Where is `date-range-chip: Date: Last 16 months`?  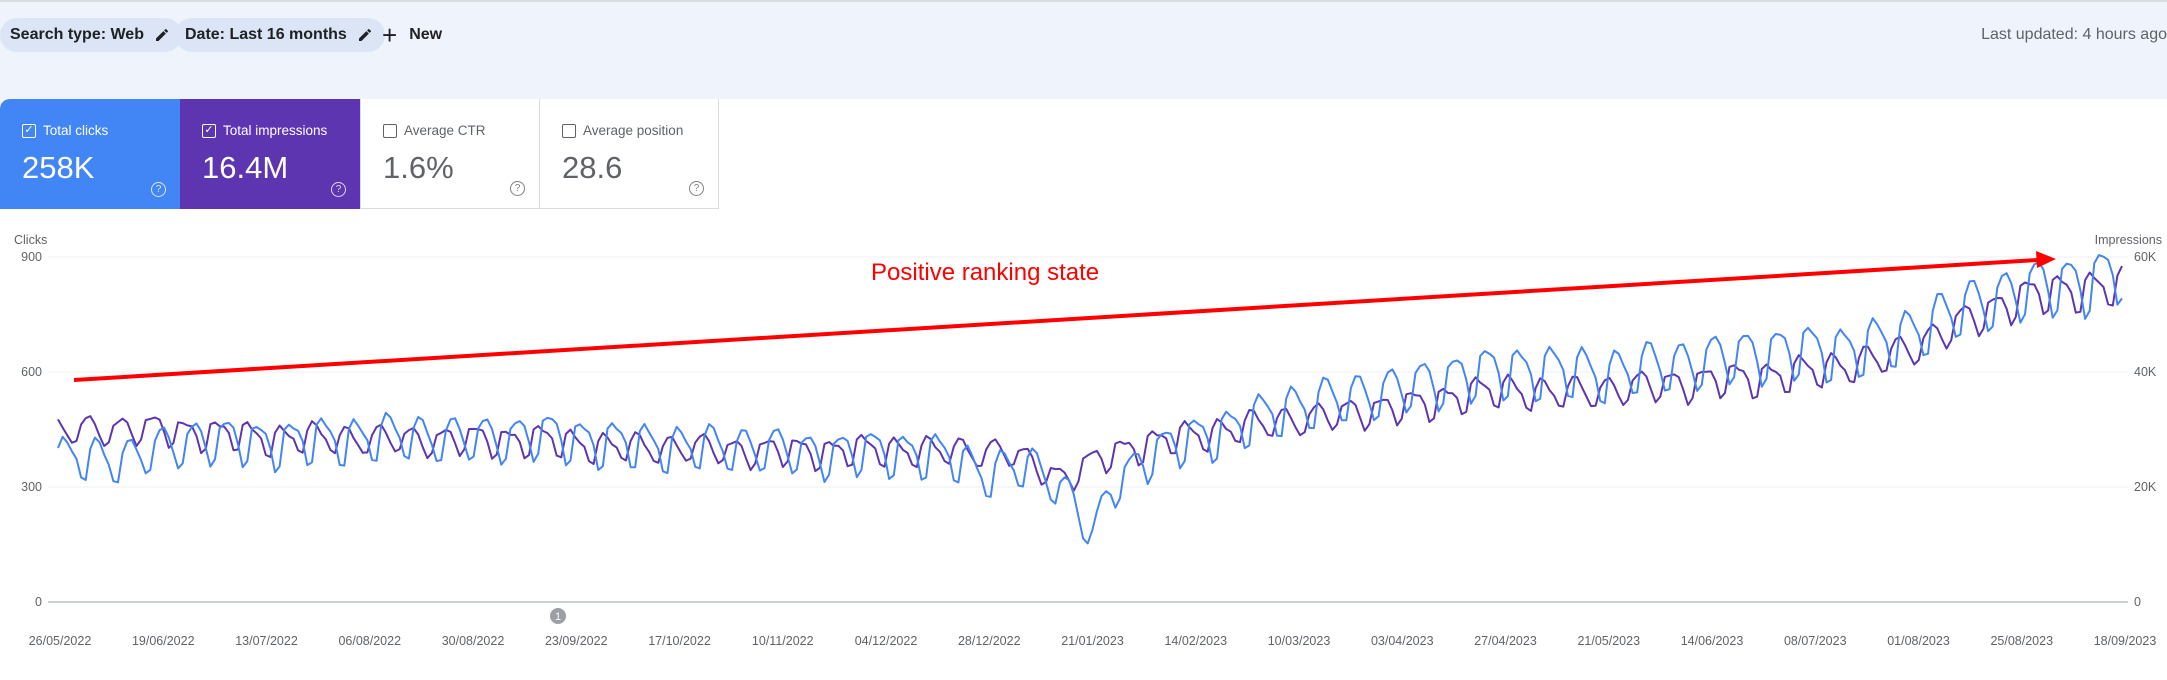
date-range-chip: Date: Last 16 months is located at coordinates (280, 35).